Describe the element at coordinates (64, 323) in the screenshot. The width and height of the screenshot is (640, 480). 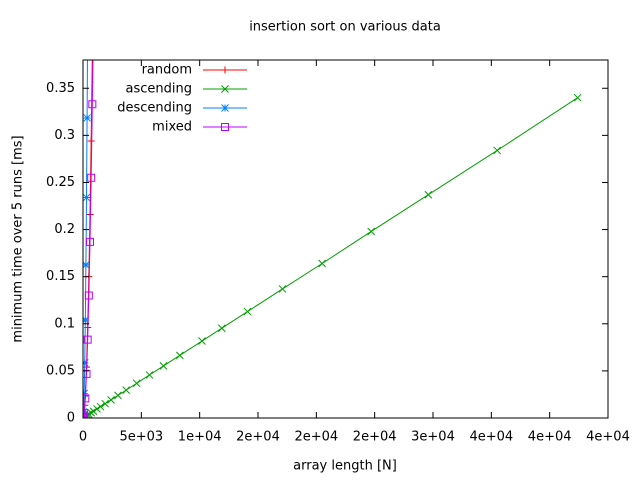
I see `y-tick-label: 0.1` at that location.